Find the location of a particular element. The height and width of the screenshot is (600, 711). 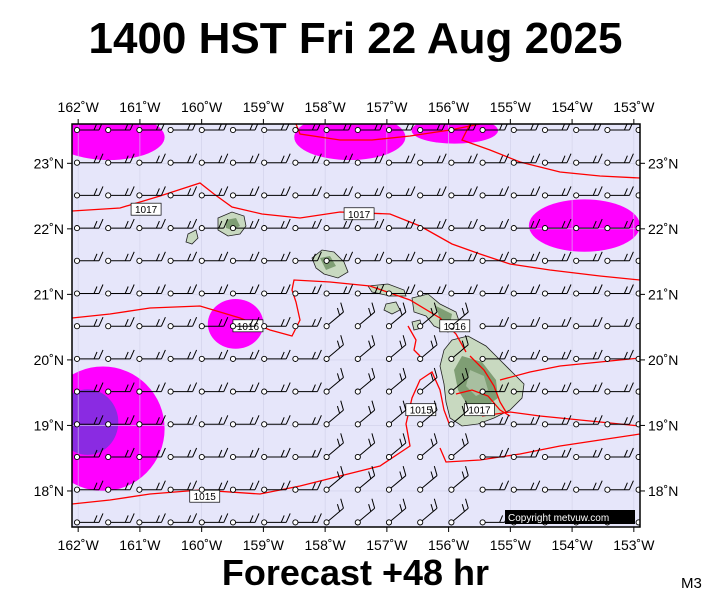

lat-label-right: 20˚N is located at coordinates (663, 360).